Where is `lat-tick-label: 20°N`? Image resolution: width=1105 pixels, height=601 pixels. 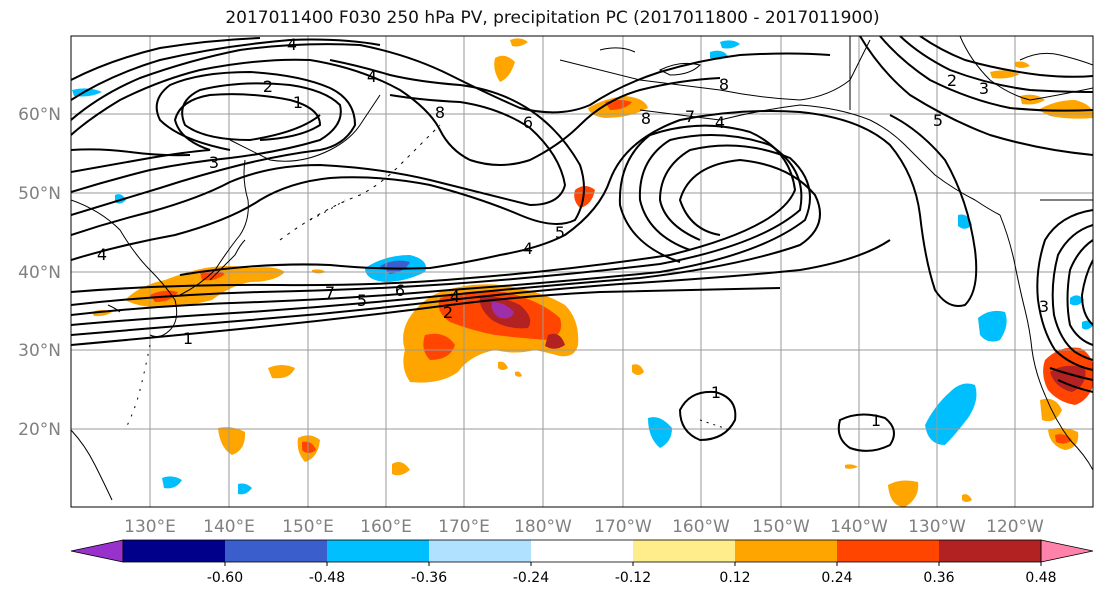
lat-tick-label: 20°N is located at coordinates (39, 430).